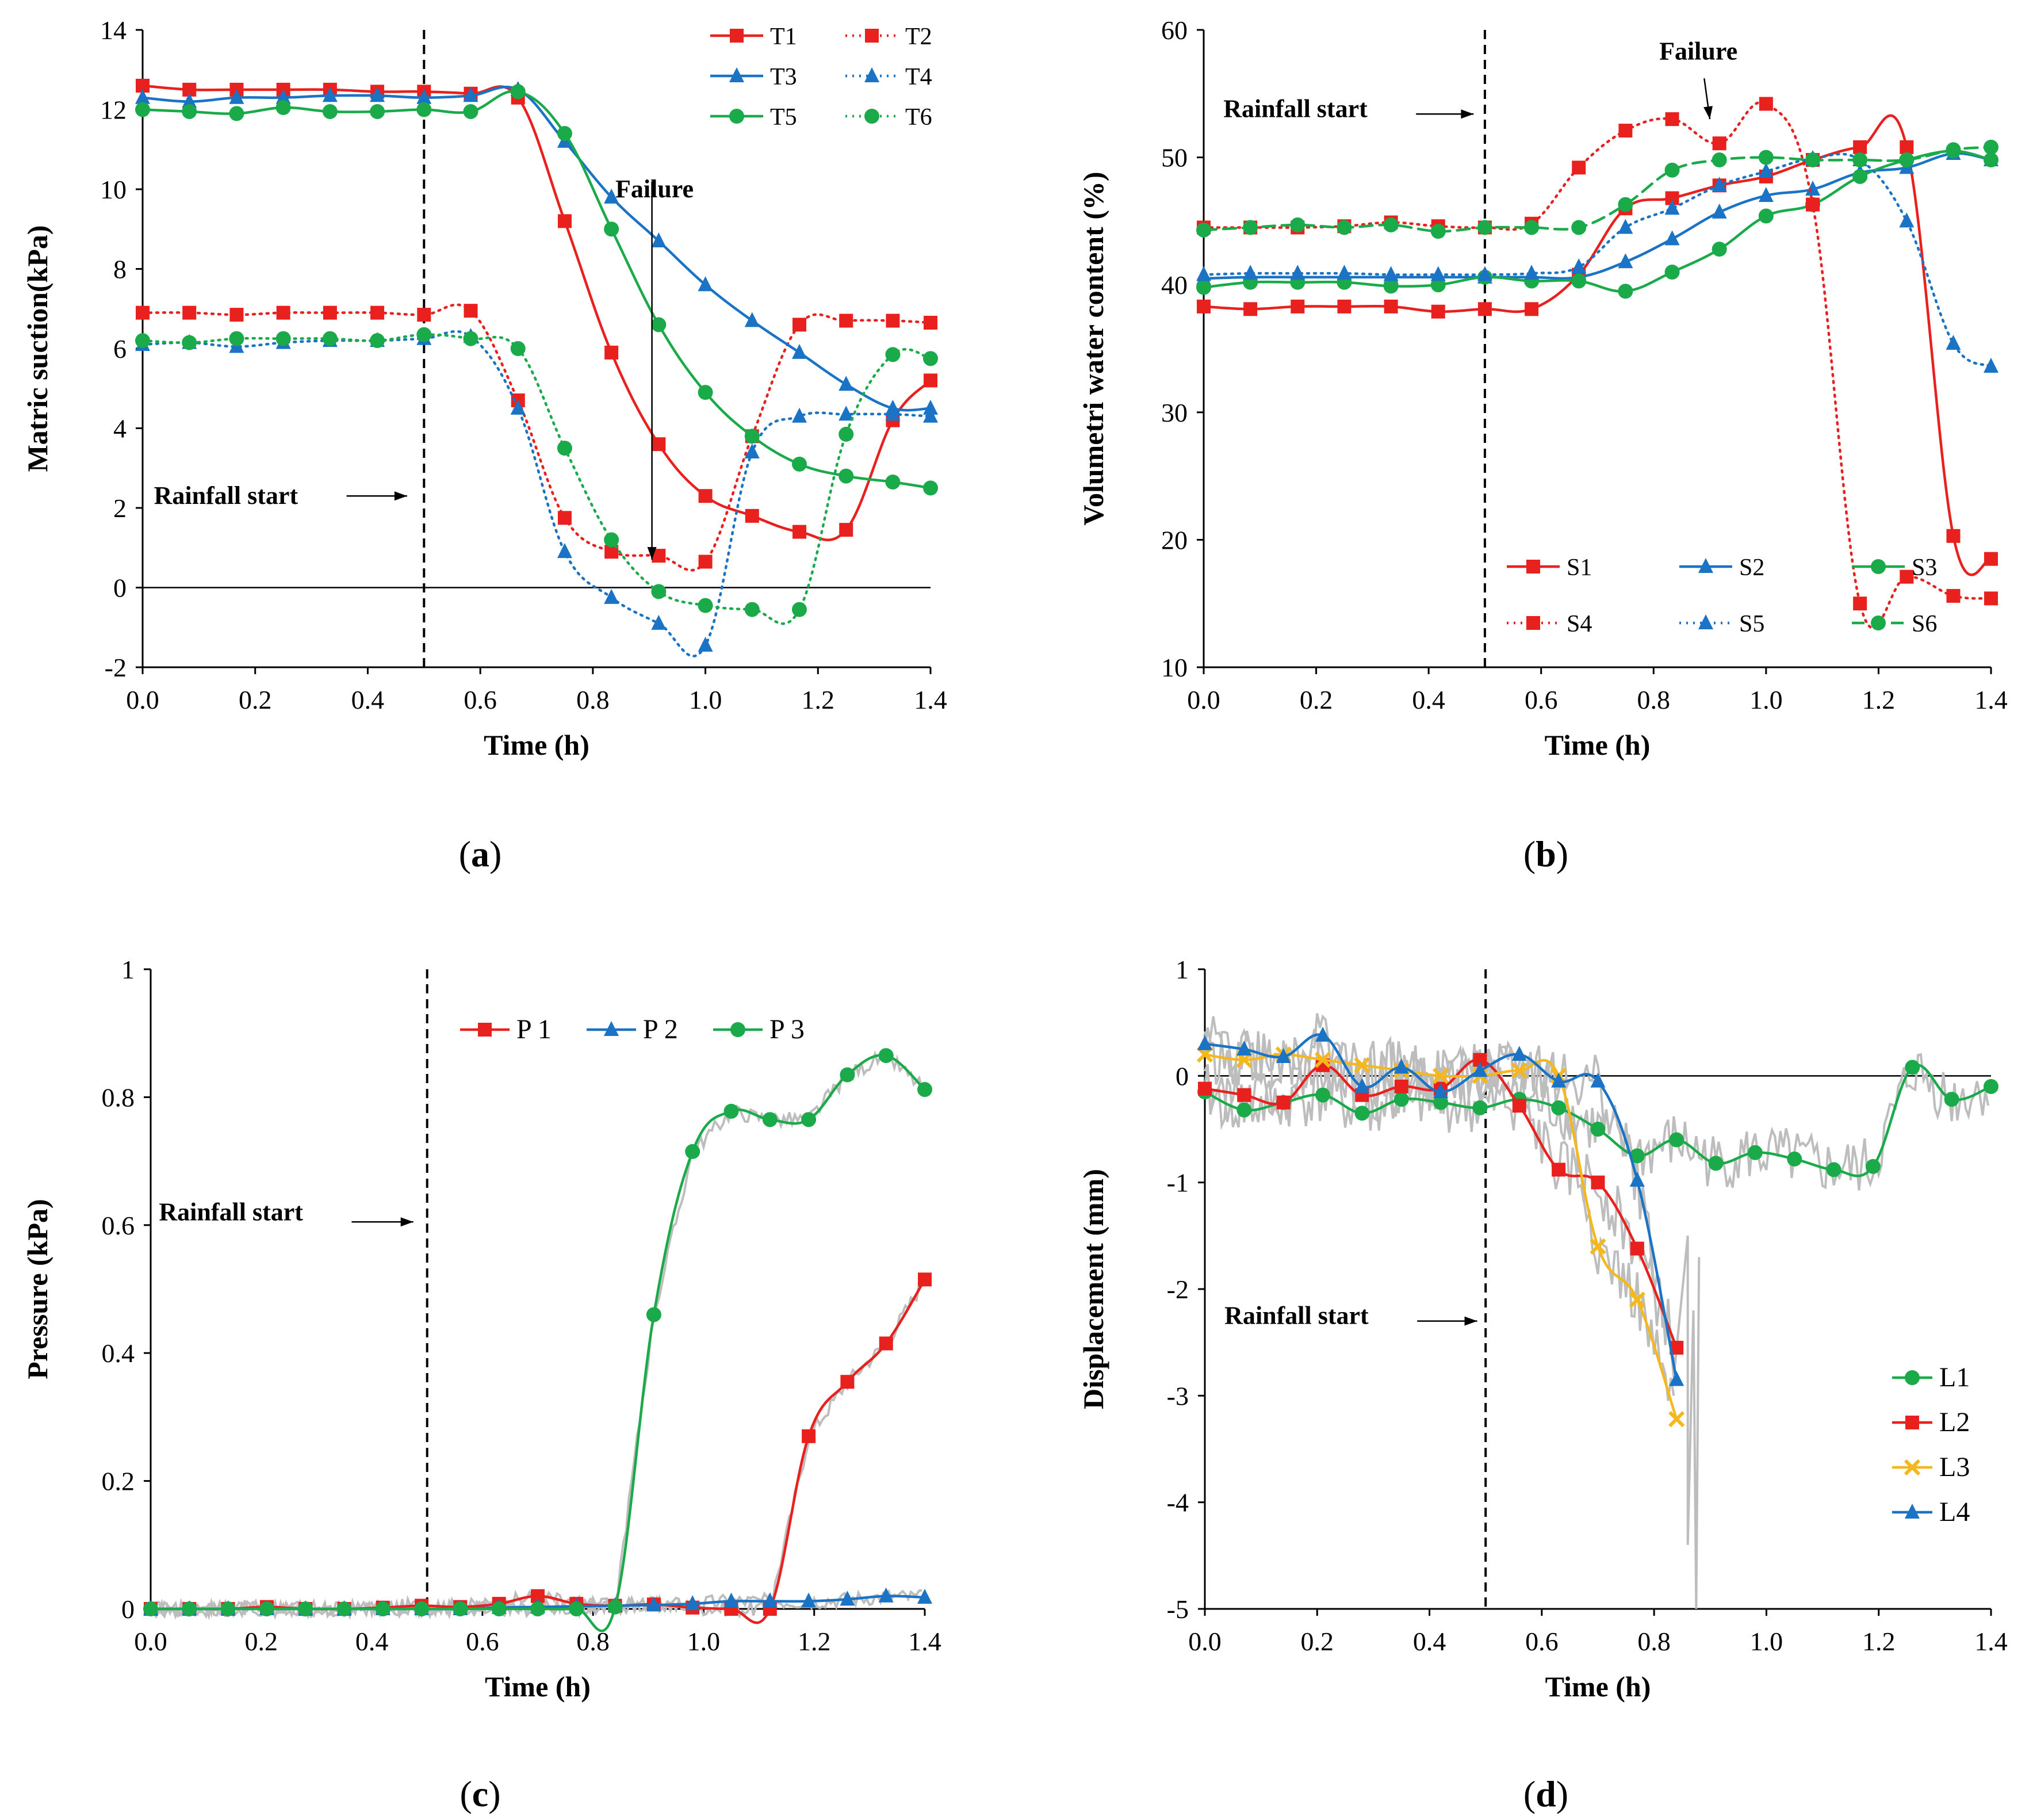  What do you see at coordinates (1317, 700) in the screenshot?
I see `x-tick-label: 0.2` at bounding box center [1317, 700].